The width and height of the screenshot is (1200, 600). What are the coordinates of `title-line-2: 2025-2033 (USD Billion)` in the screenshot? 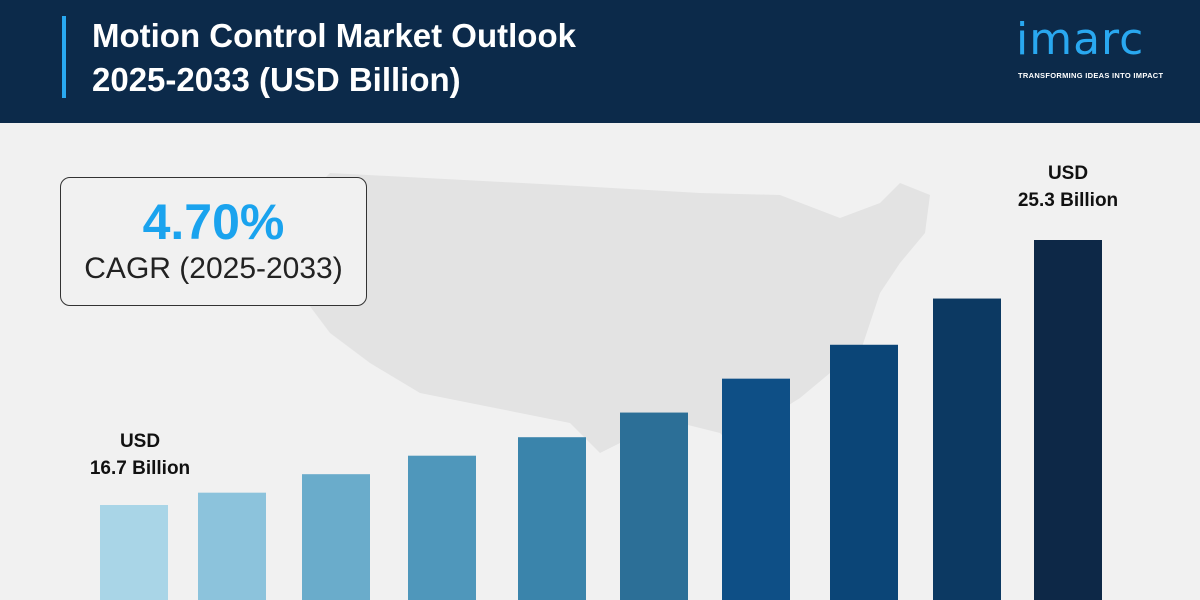 It's located at (276, 79).